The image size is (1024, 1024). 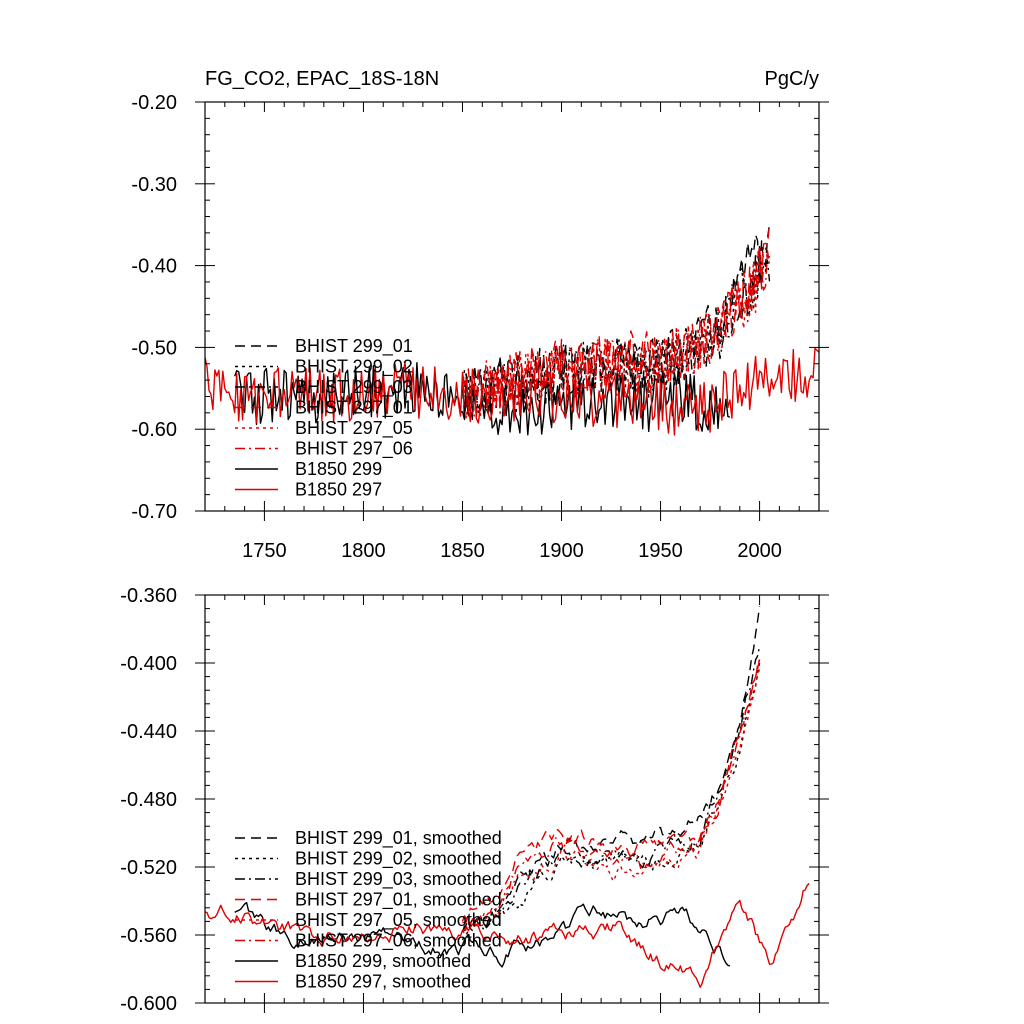 I want to click on legend-label: BHIST 299_03, so click(x=354, y=387).